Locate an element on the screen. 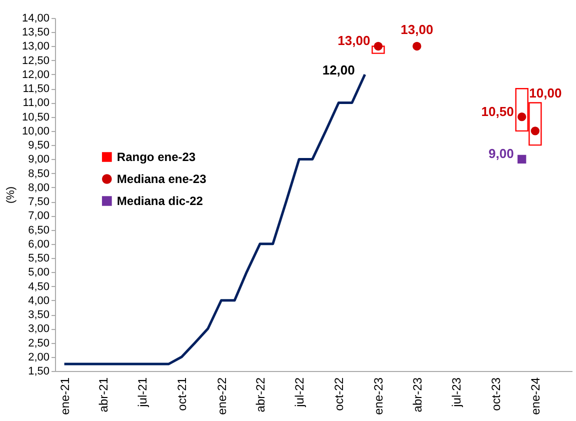 The width and height of the screenshot is (576, 421). y-tick-label: 12,50 is located at coordinates (36, 60).